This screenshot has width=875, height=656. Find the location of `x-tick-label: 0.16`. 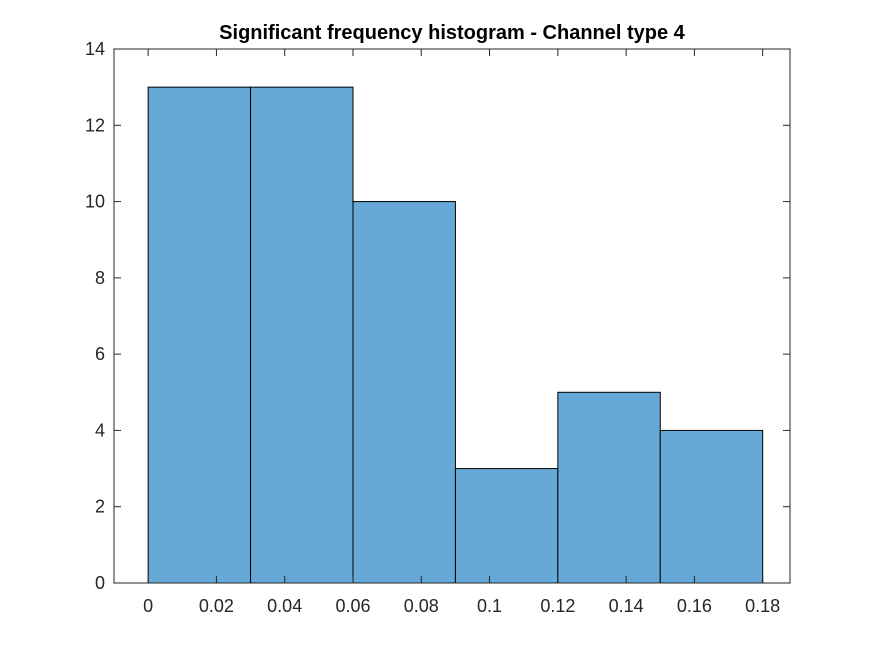

x-tick-label: 0.16 is located at coordinates (694, 606).